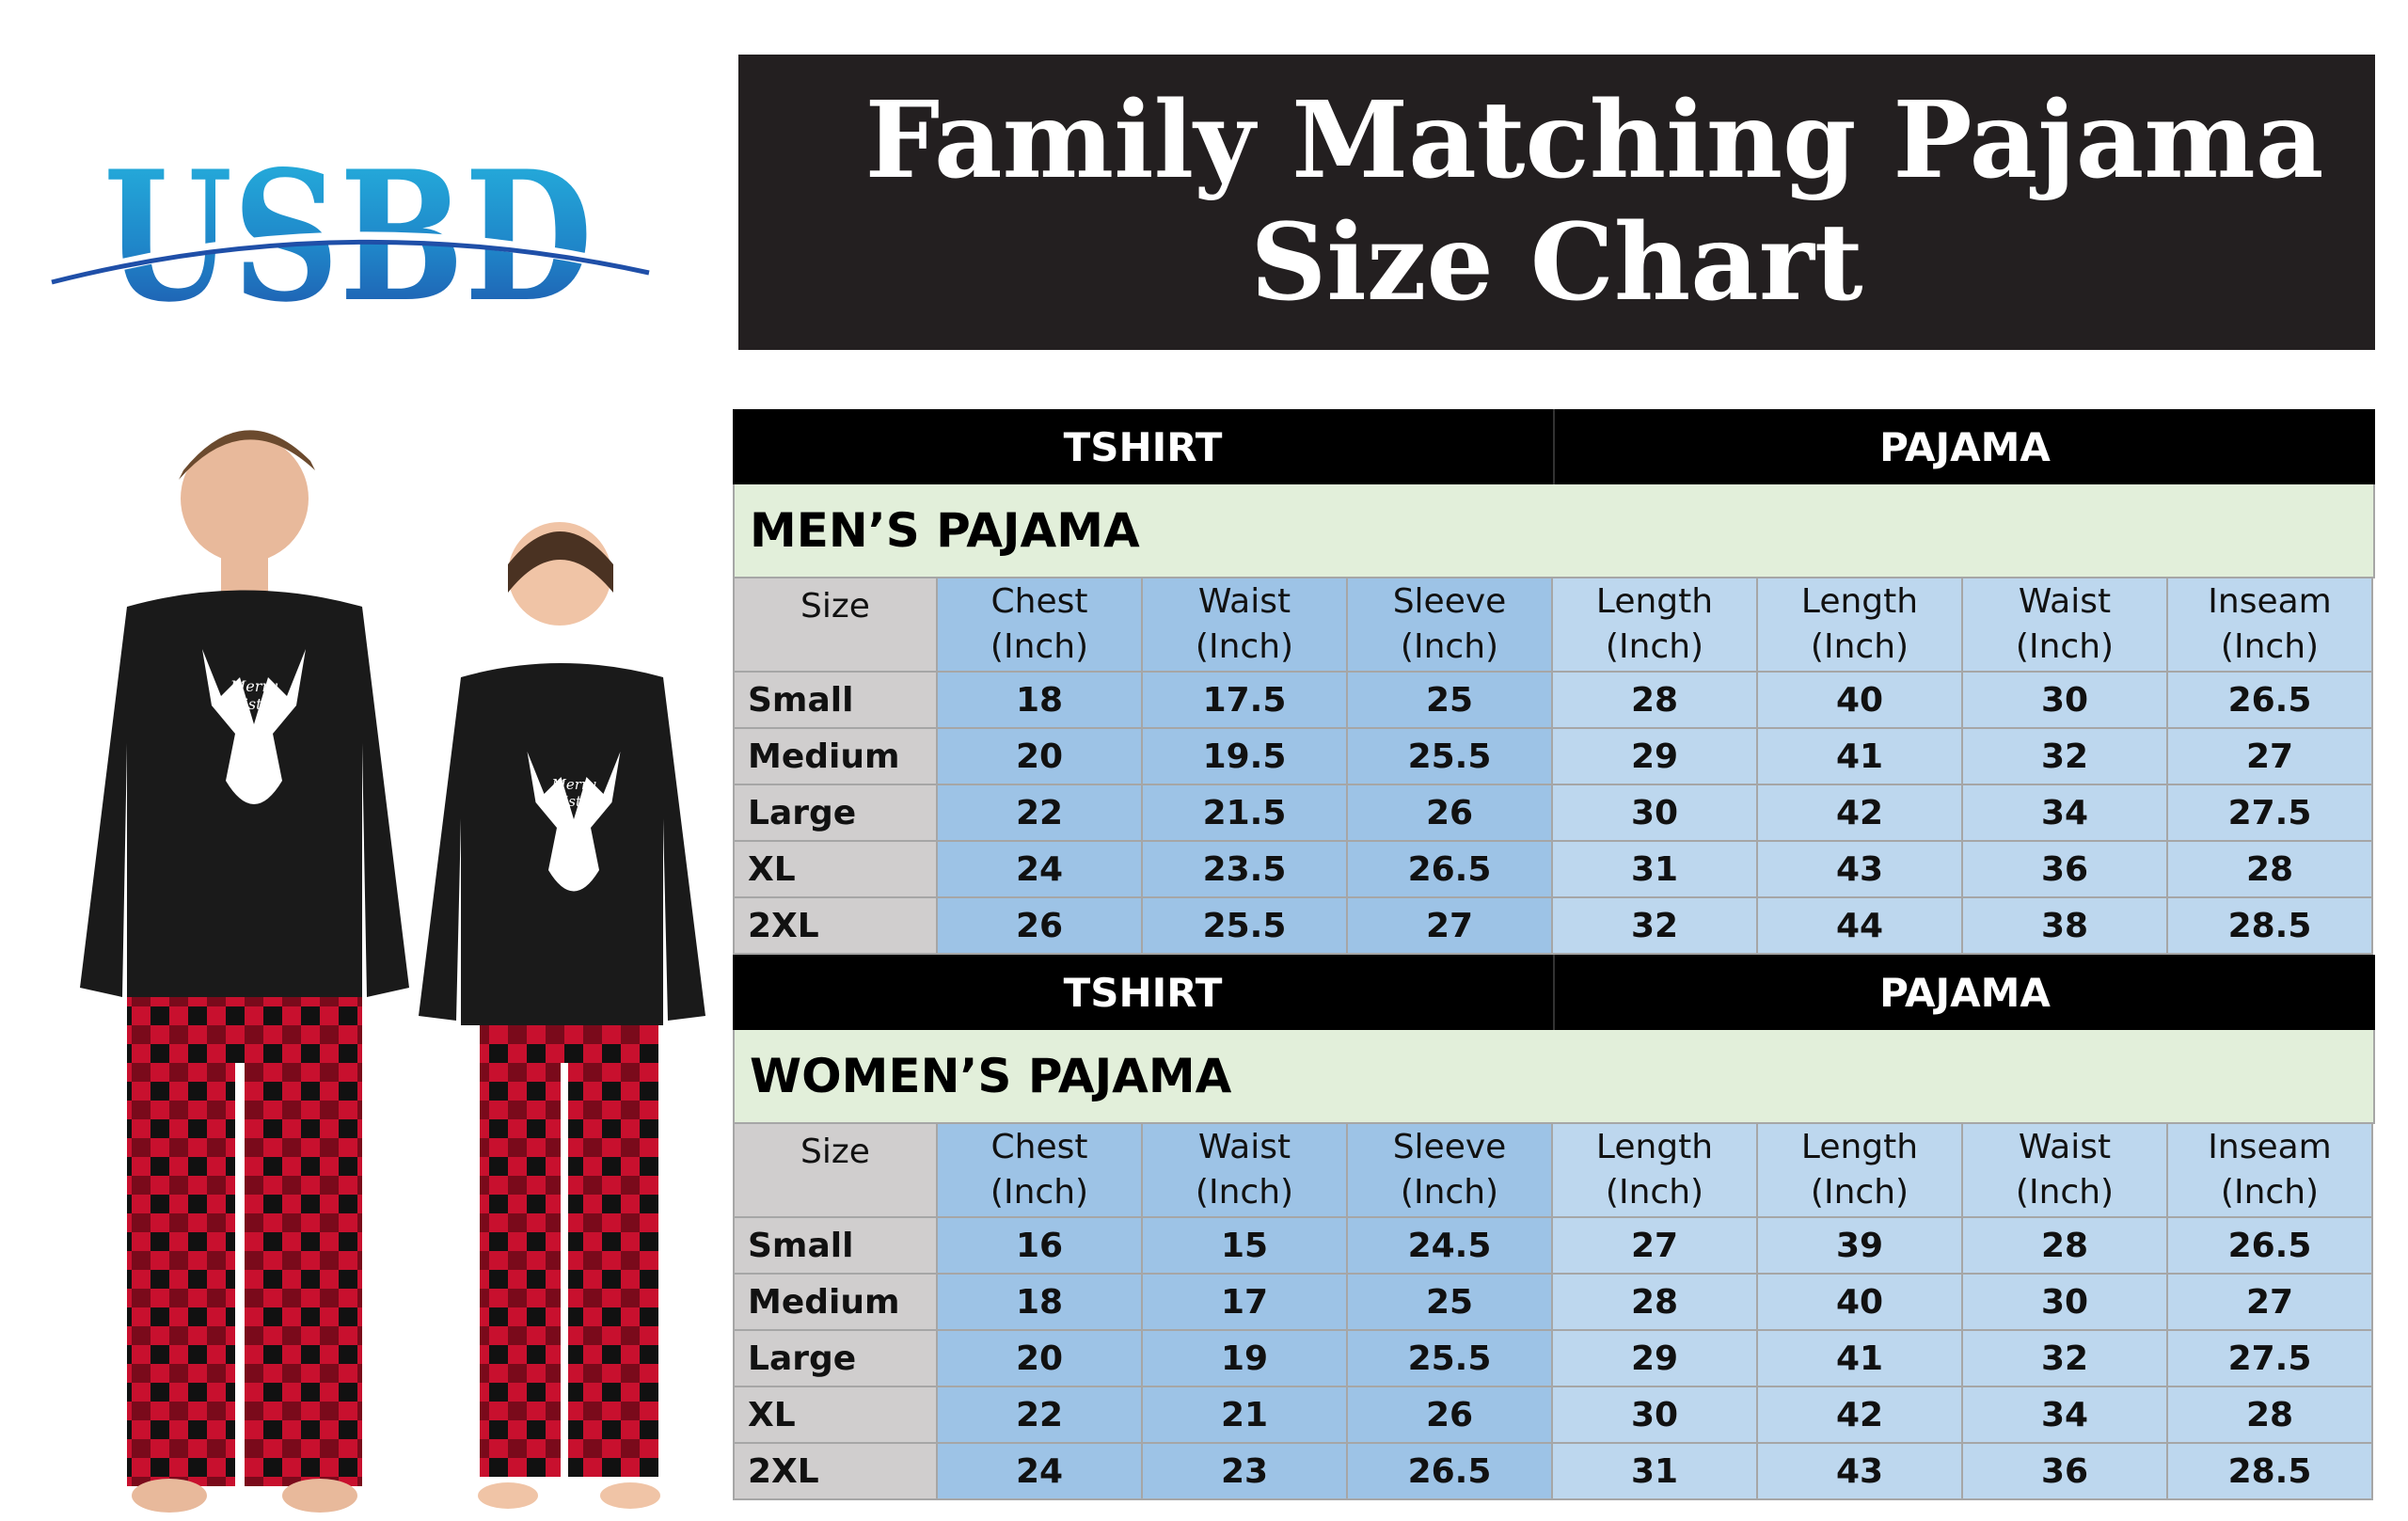 The image size is (2408, 1521). I want to click on measurement-cell: 27.5, so click(2270, 1359).